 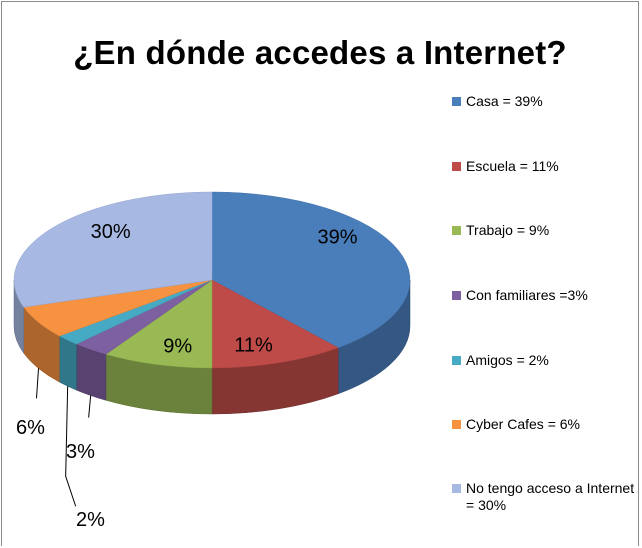 What do you see at coordinates (544, 101) in the screenshot?
I see `legend-item: Casa = 39%` at bounding box center [544, 101].